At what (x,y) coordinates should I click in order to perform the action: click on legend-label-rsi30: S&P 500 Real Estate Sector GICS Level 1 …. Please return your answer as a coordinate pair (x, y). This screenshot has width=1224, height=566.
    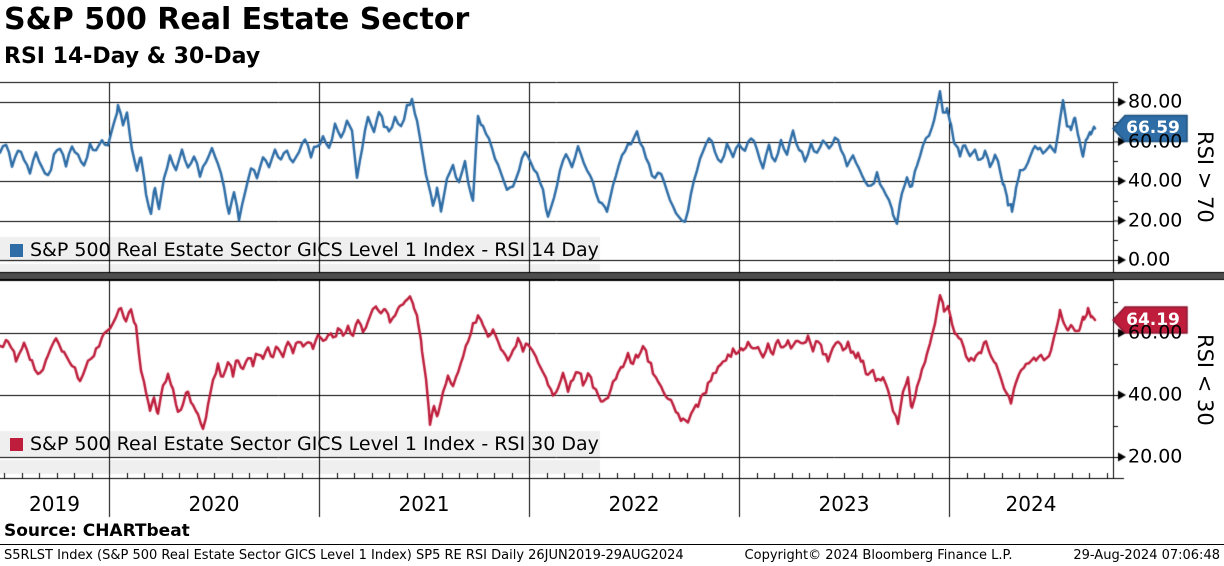
    Looking at the image, I should click on (314, 444).